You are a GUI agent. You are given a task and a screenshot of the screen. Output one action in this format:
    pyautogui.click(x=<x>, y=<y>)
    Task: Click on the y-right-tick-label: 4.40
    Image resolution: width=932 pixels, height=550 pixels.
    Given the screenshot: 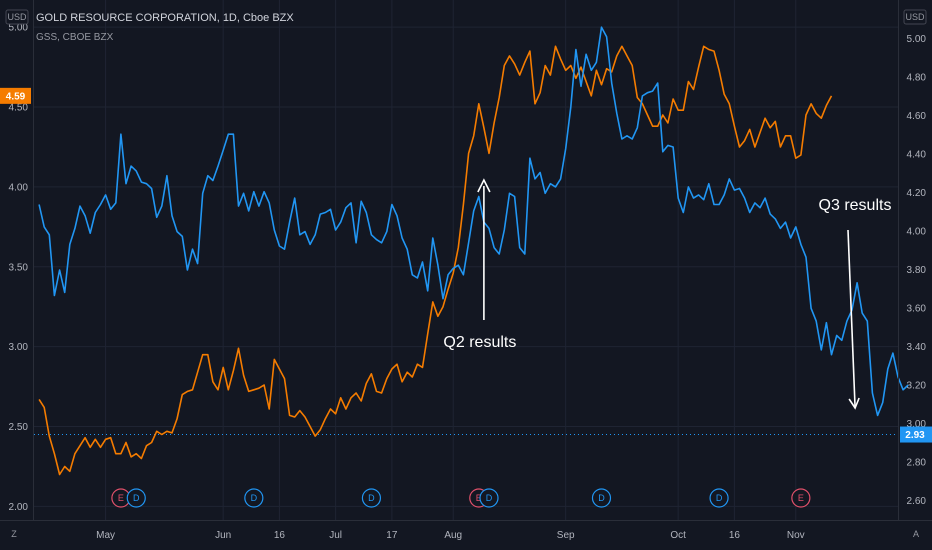 What is the action you would take?
    pyautogui.click(x=917, y=155)
    